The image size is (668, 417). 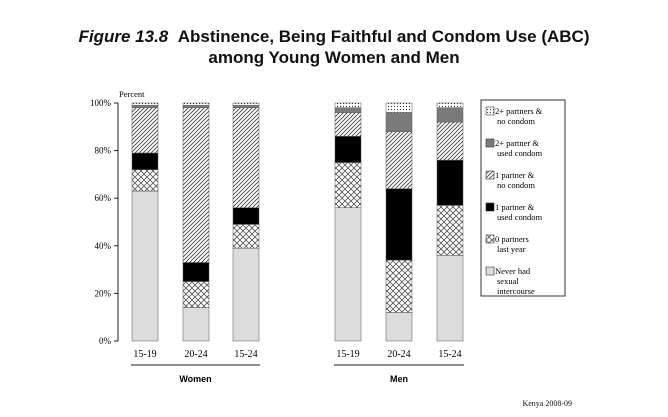 I want to click on legend-label: intercourse, so click(x=516, y=291).